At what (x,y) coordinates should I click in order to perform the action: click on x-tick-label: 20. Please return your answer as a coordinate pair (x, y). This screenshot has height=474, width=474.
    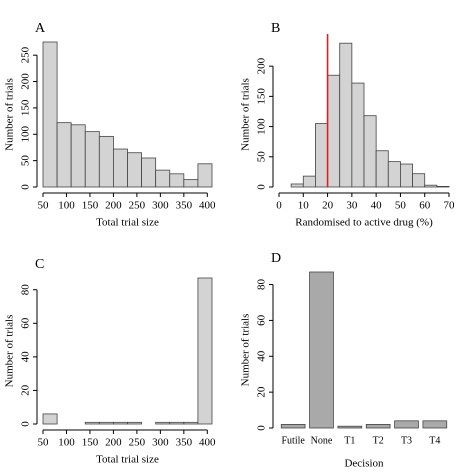
    Looking at the image, I should click on (328, 206).